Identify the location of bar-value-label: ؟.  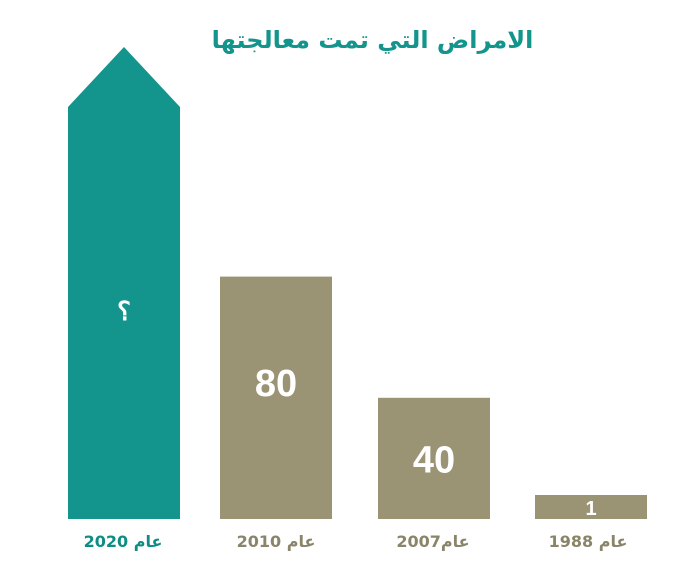
(124, 311).